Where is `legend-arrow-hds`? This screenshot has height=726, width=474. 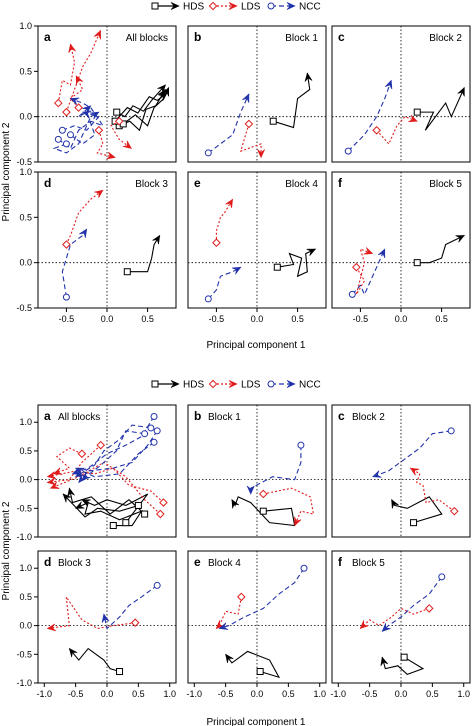 legend-arrow-hds is located at coordinates (175, 6).